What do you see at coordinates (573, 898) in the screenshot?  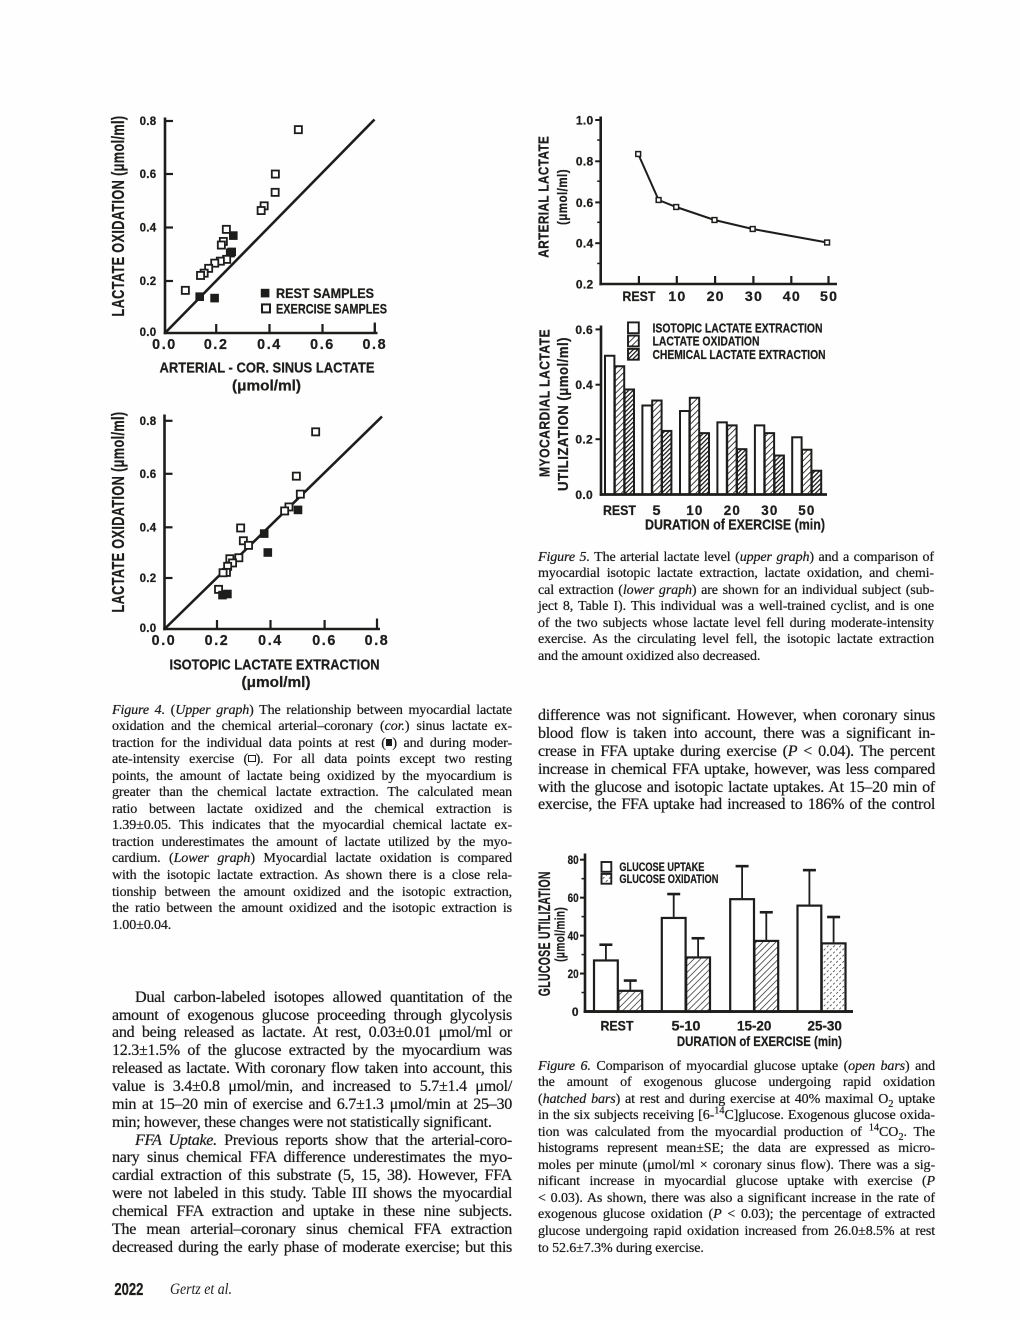 I see `svg-text: 60` at bounding box center [573, 898].